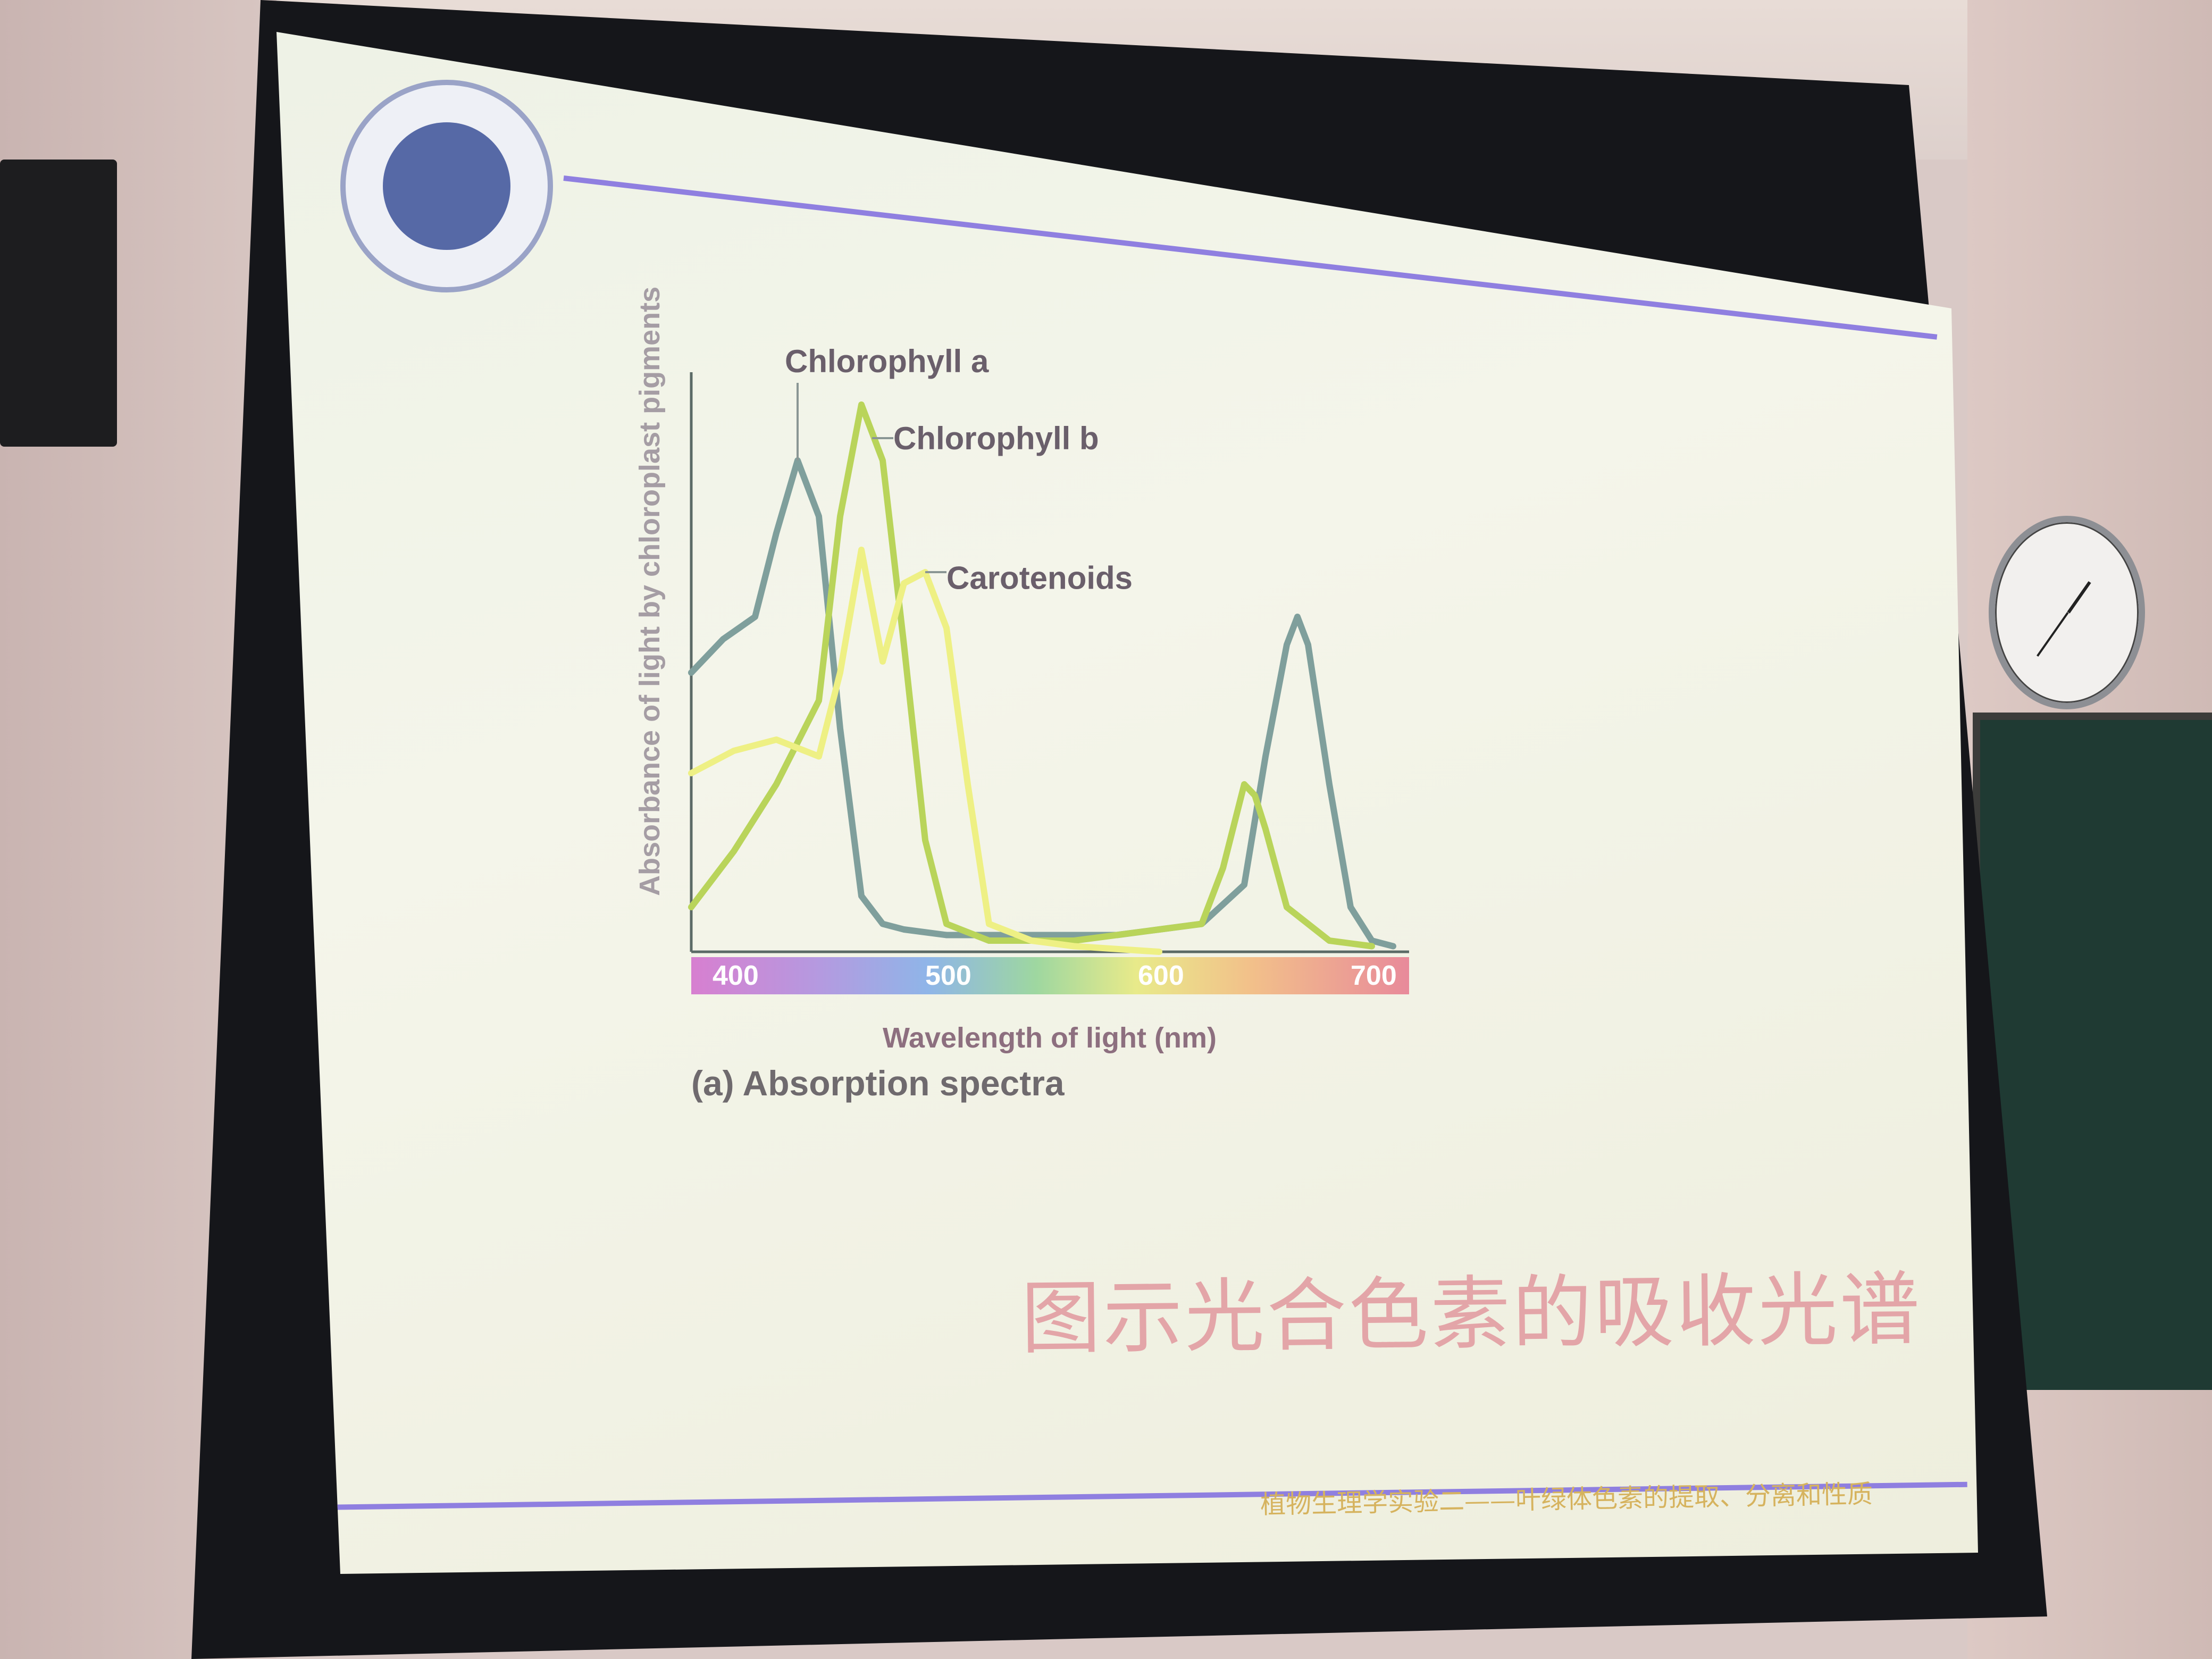 This screenshot has height=1659, width=2212. I want to click on chlorophyll-b-label: Chlorophyll b, so click(996, 438).